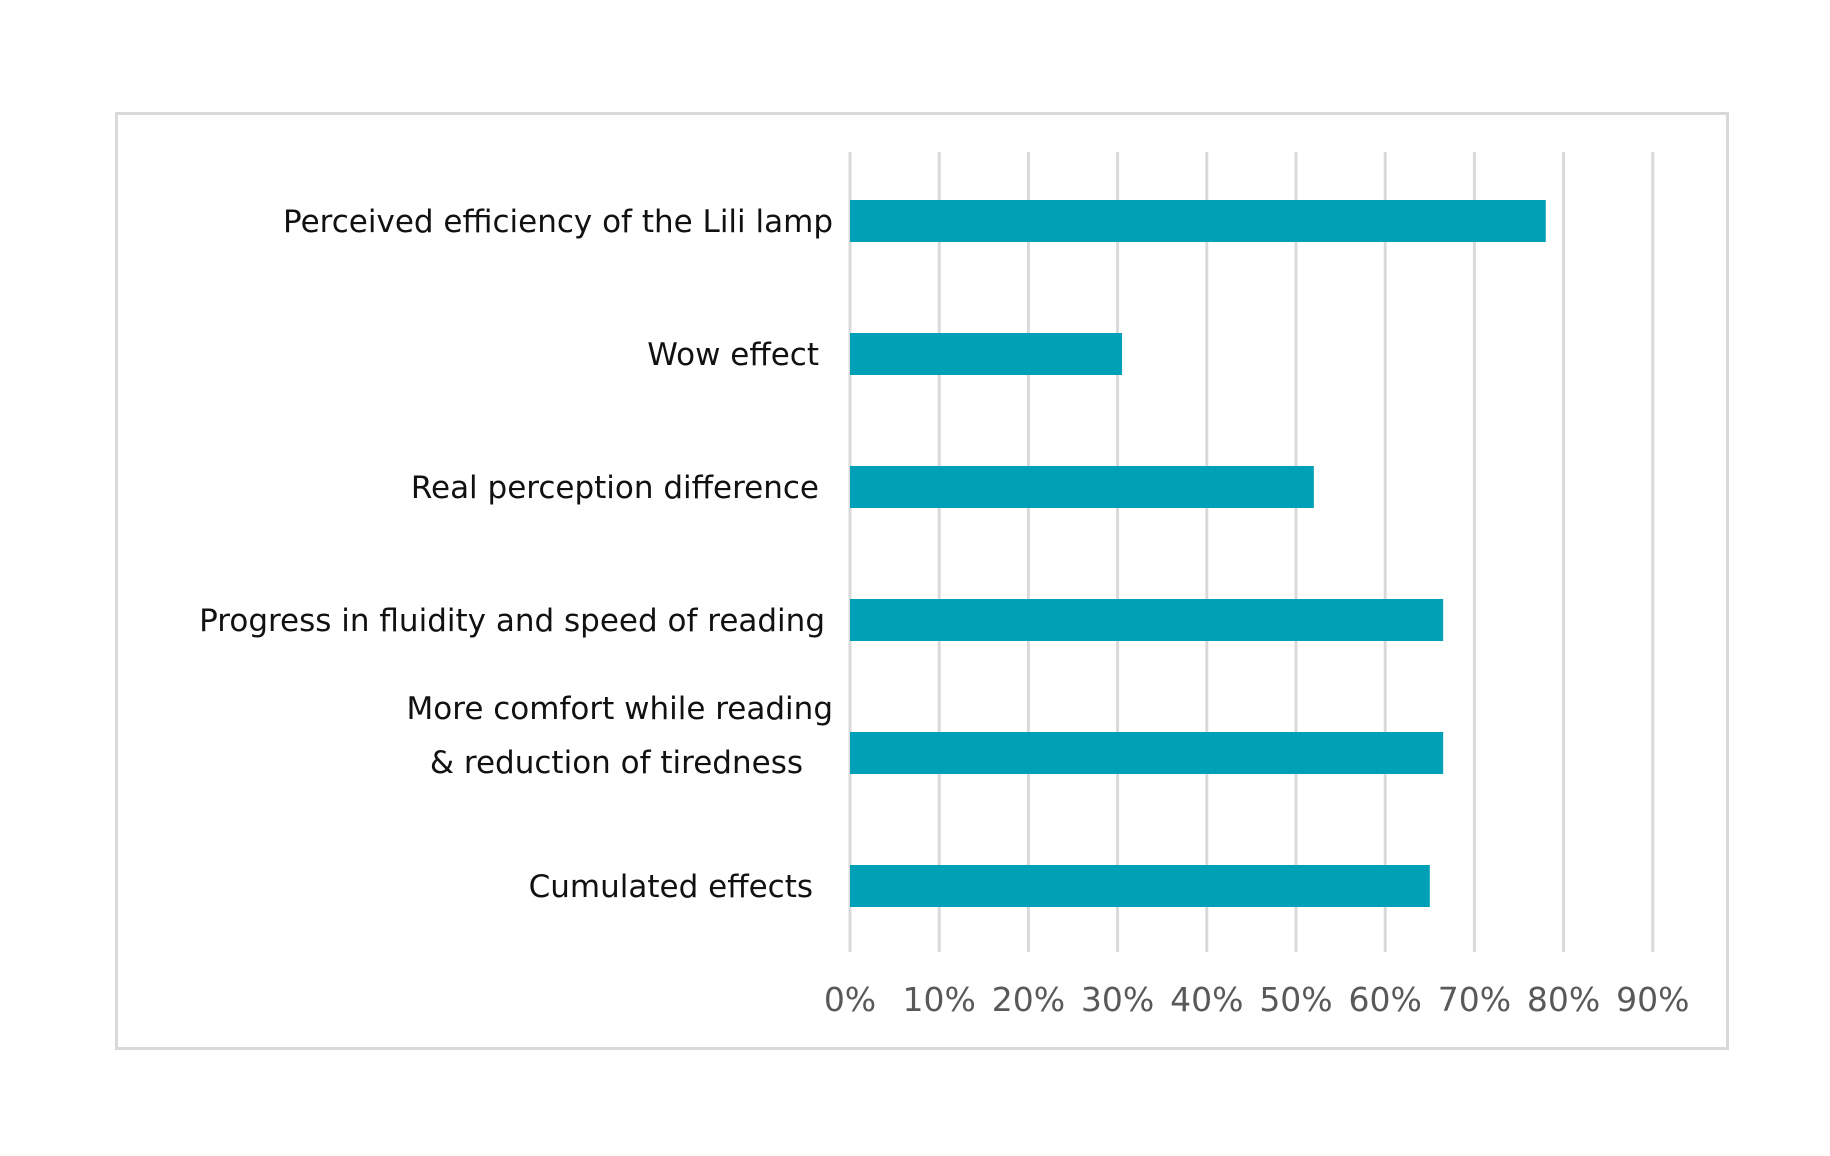 This screenshot has height=1156, width=1830. What do you see at coordinates (616, 763) in the screenshot?
I see `category-label-line: & reduction of tiredness` at bounding box center [616, 763].